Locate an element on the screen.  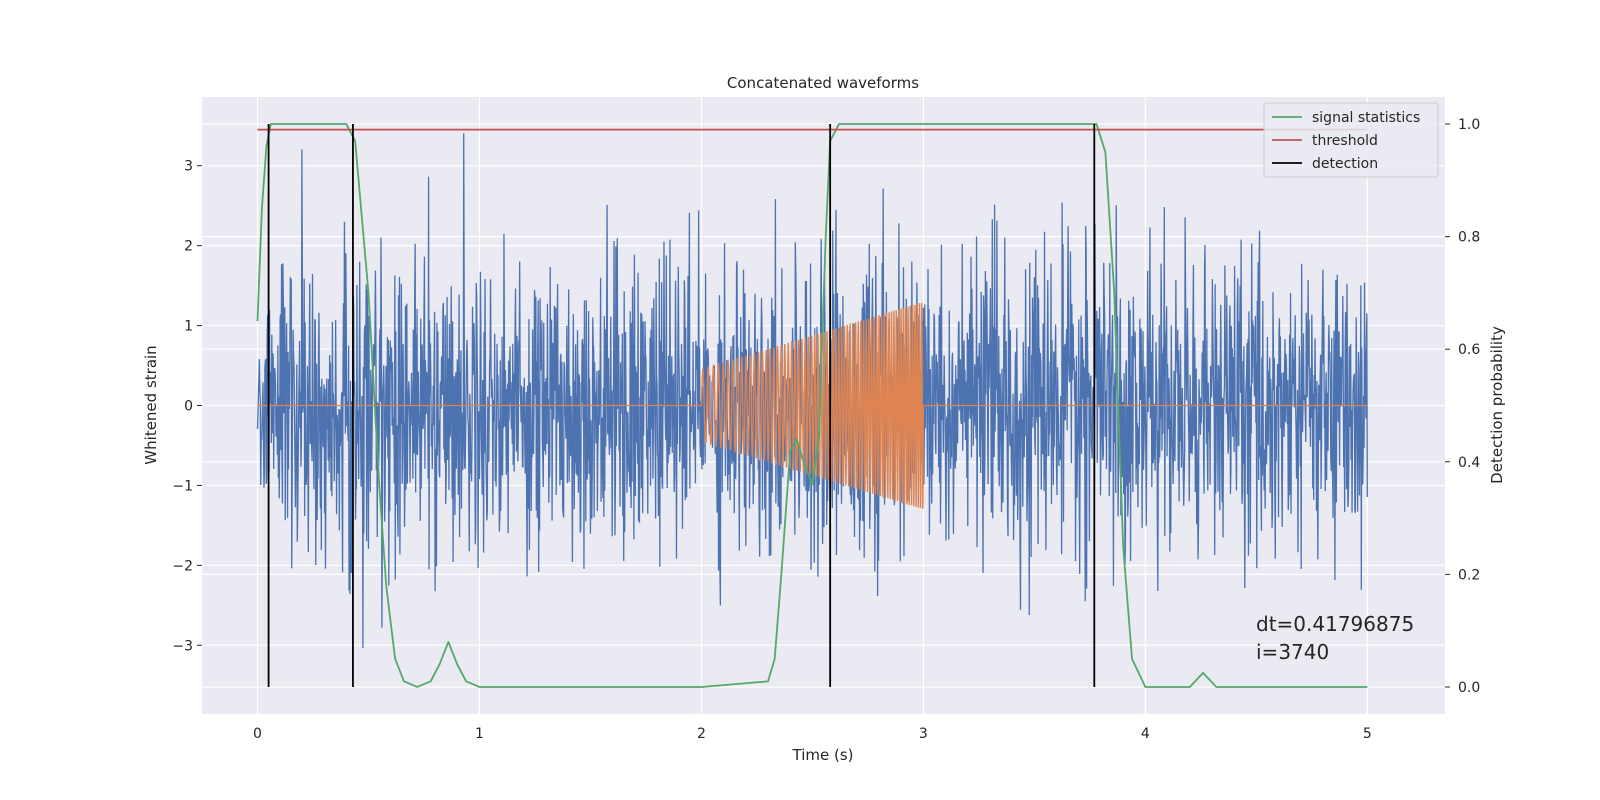
y-axis-left: −3 −2 −1 0 1 2 3 is located at coordinates (187, 406).